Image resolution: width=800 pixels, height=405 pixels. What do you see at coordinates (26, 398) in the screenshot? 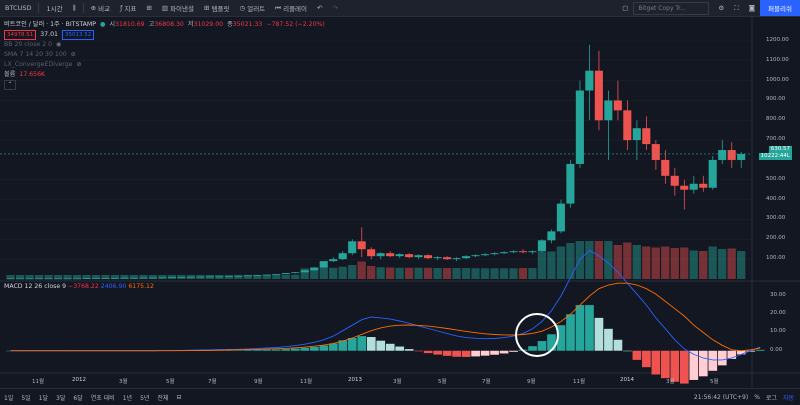
I see `range-5d: 5일` at bounding box center [26, 398].